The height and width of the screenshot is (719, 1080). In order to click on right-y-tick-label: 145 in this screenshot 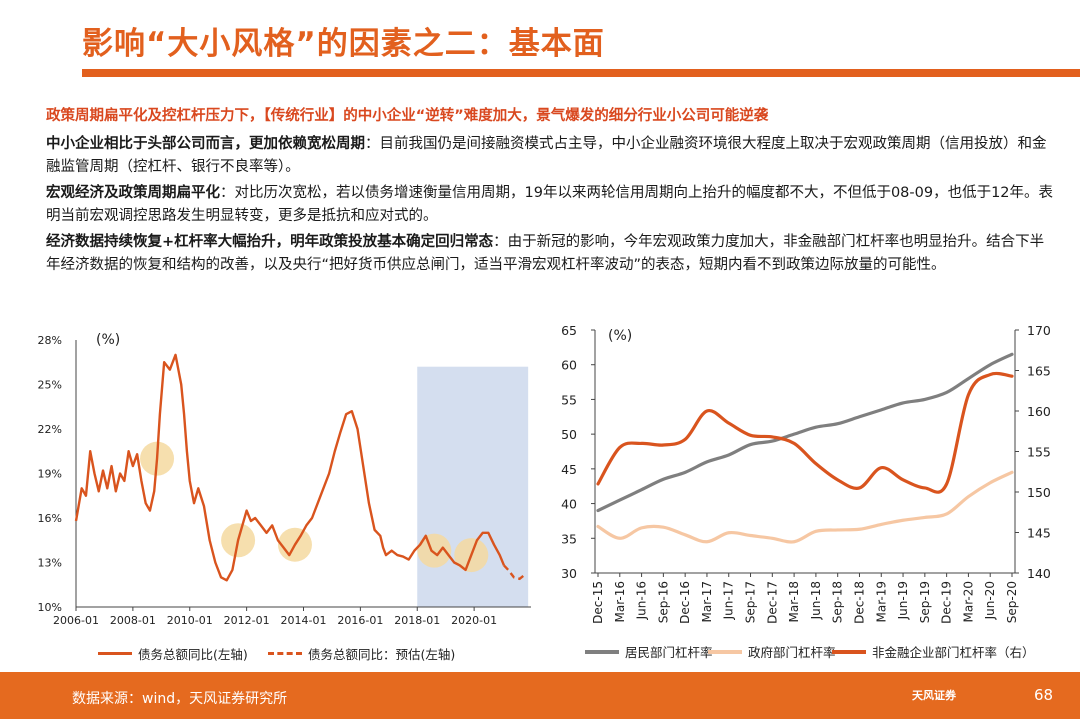, I will do `click(1039, 533)`.